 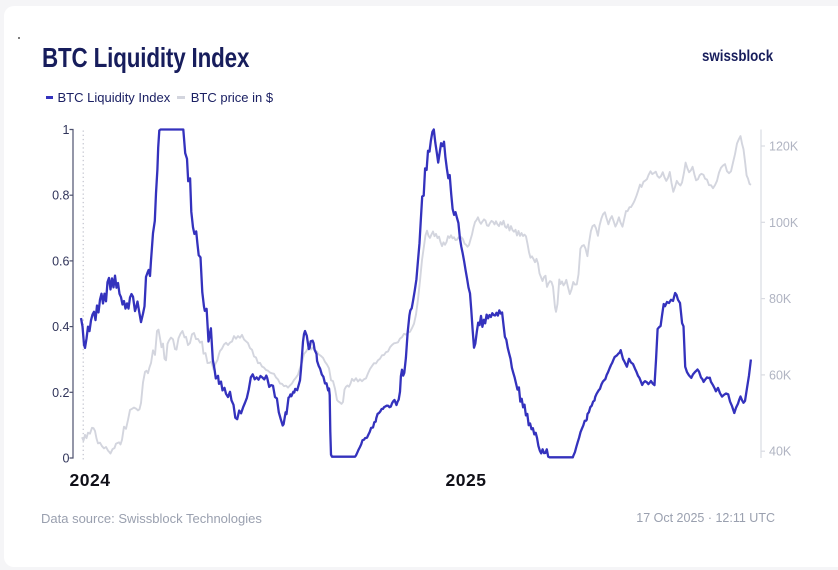 What do you see at coordinates (60, 261) in the screenshot?
I see `svg-text: 0.6` at bounding box center [60, 261].